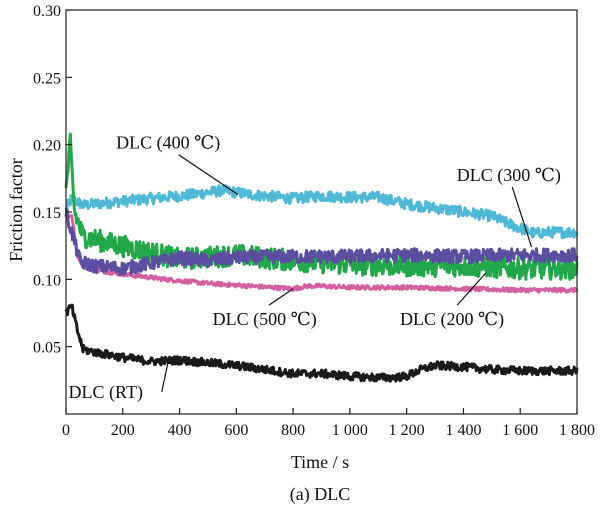 Image resolution: width=608 pixels, height=516 pixels. I want to click on annotation-dlc-200: DLC (200 ℃), so click(452, 301).